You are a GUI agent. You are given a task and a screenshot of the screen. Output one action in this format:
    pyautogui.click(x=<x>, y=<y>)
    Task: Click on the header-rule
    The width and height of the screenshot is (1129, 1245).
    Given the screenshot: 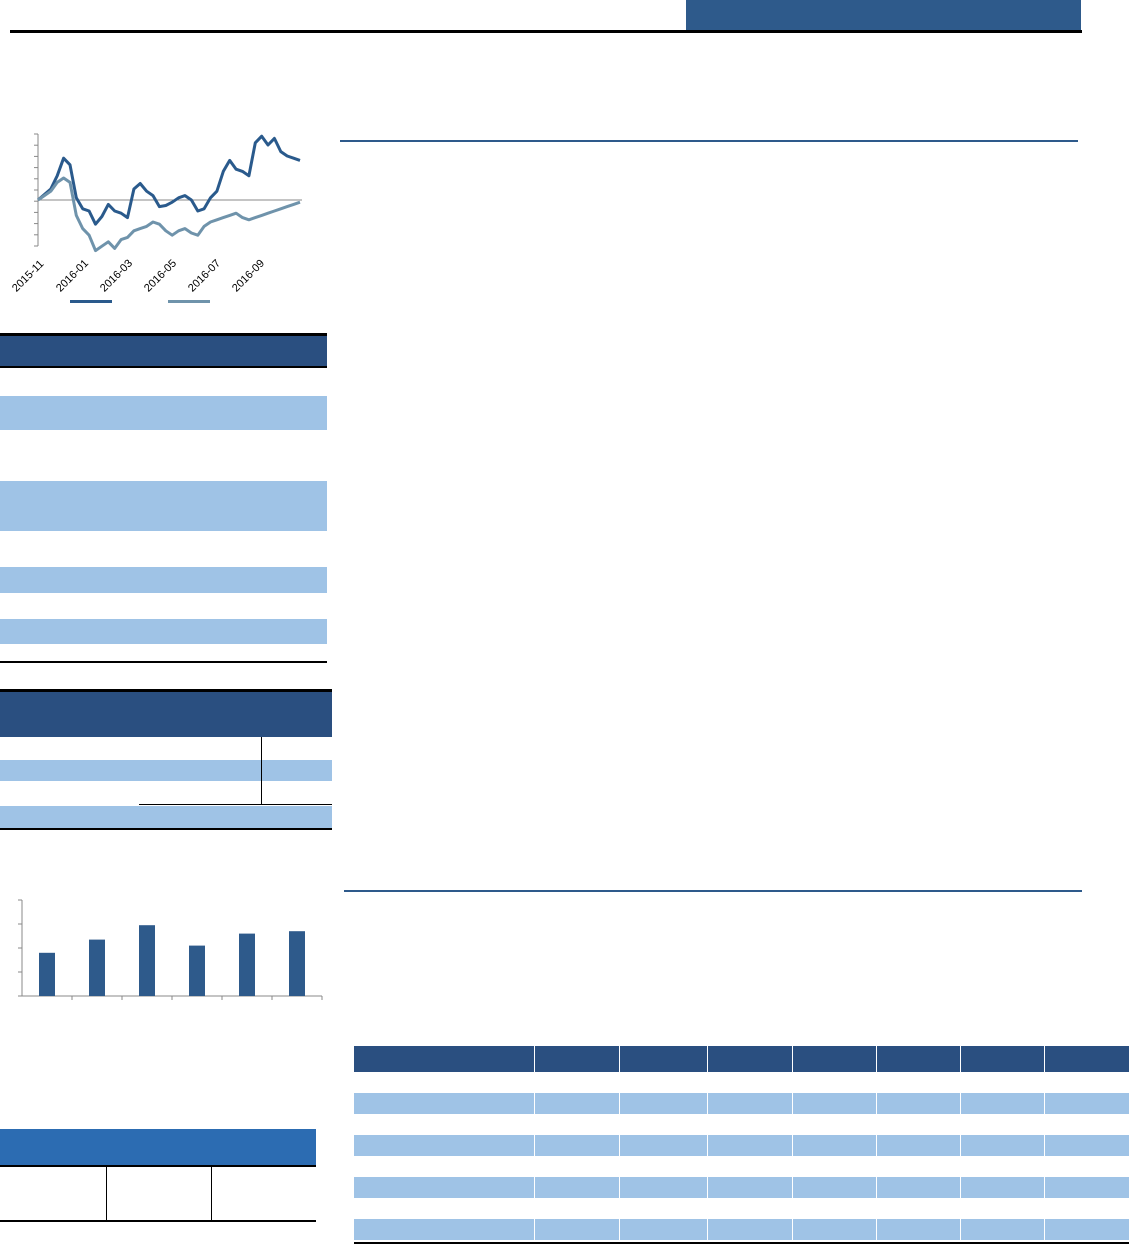 What is the action you would take?
    pyautogui.click(x=546, y=31)
    